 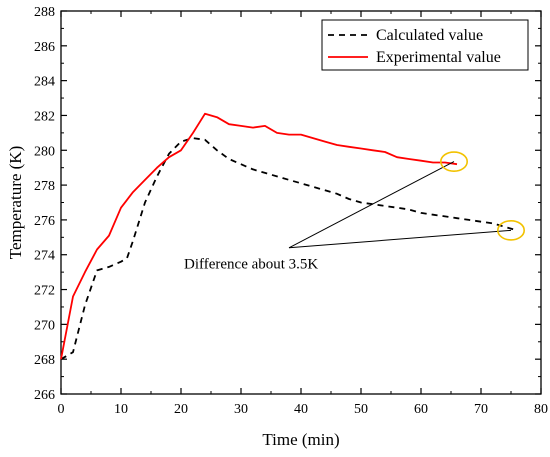 What do you see at coordinates (44, 256) in the screenshot?
I see `y-tick-label: 274` at bounding box center [44, 256].